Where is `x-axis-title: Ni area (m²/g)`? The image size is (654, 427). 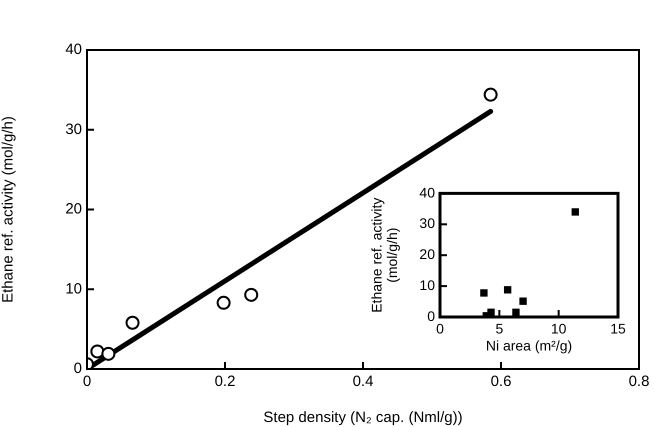
x-axis-title: Ni area (m²/g) is located at coordinates (529, 345).